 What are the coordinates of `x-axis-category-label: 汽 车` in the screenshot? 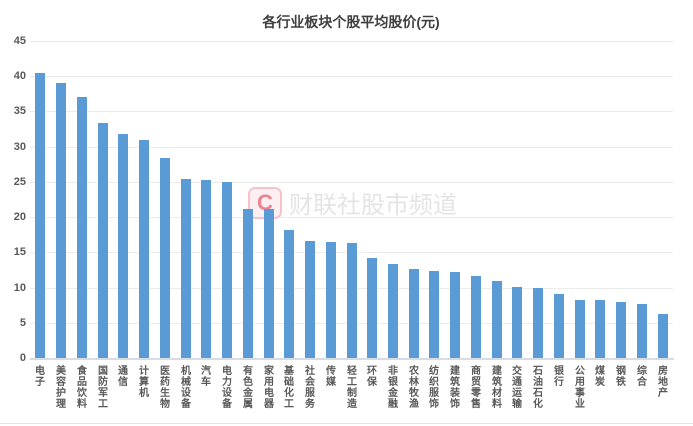 It's located at (206, 377).